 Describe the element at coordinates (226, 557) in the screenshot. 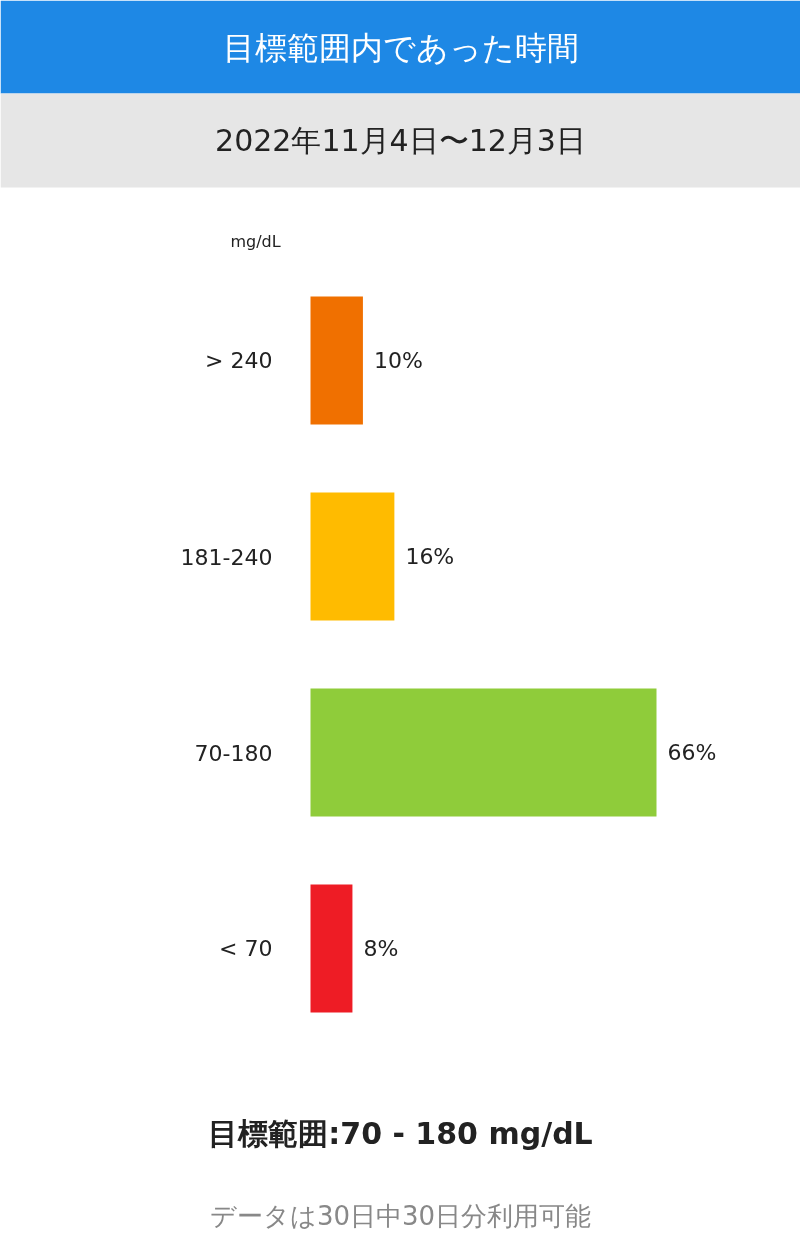

I see `y-tick-label: 181-240` at that location.